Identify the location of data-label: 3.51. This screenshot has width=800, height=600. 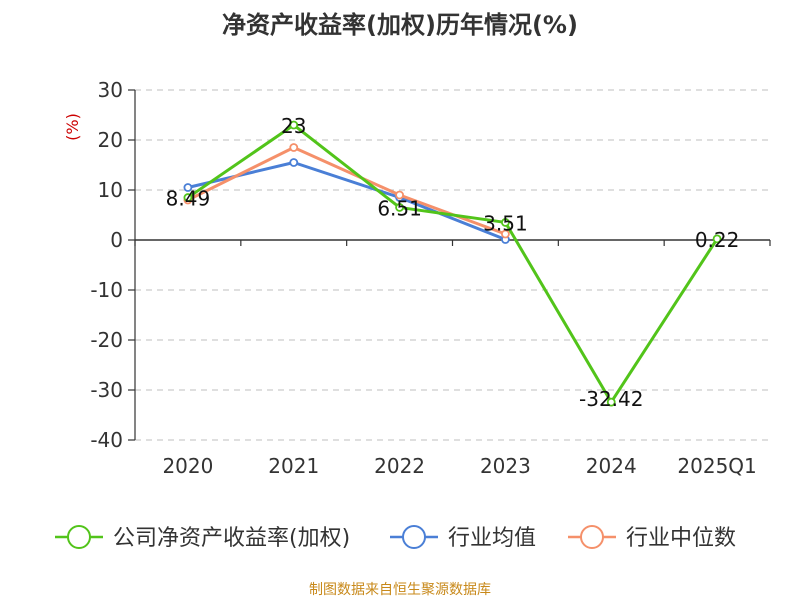
(505, 223).